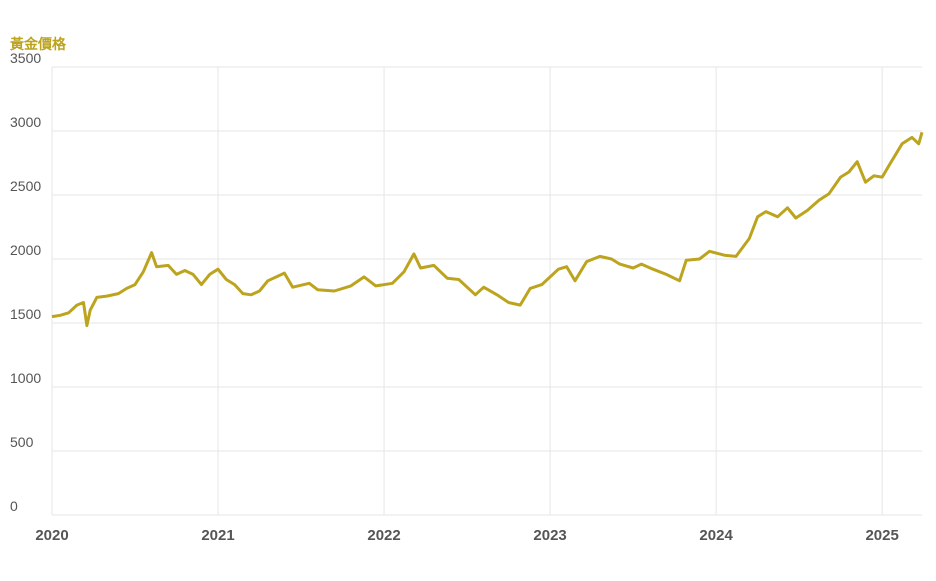  What do you see at coordinates (25, 250) in the screenshot?
I see `y-tick-label: 2000` at bounding box center [25, 250].